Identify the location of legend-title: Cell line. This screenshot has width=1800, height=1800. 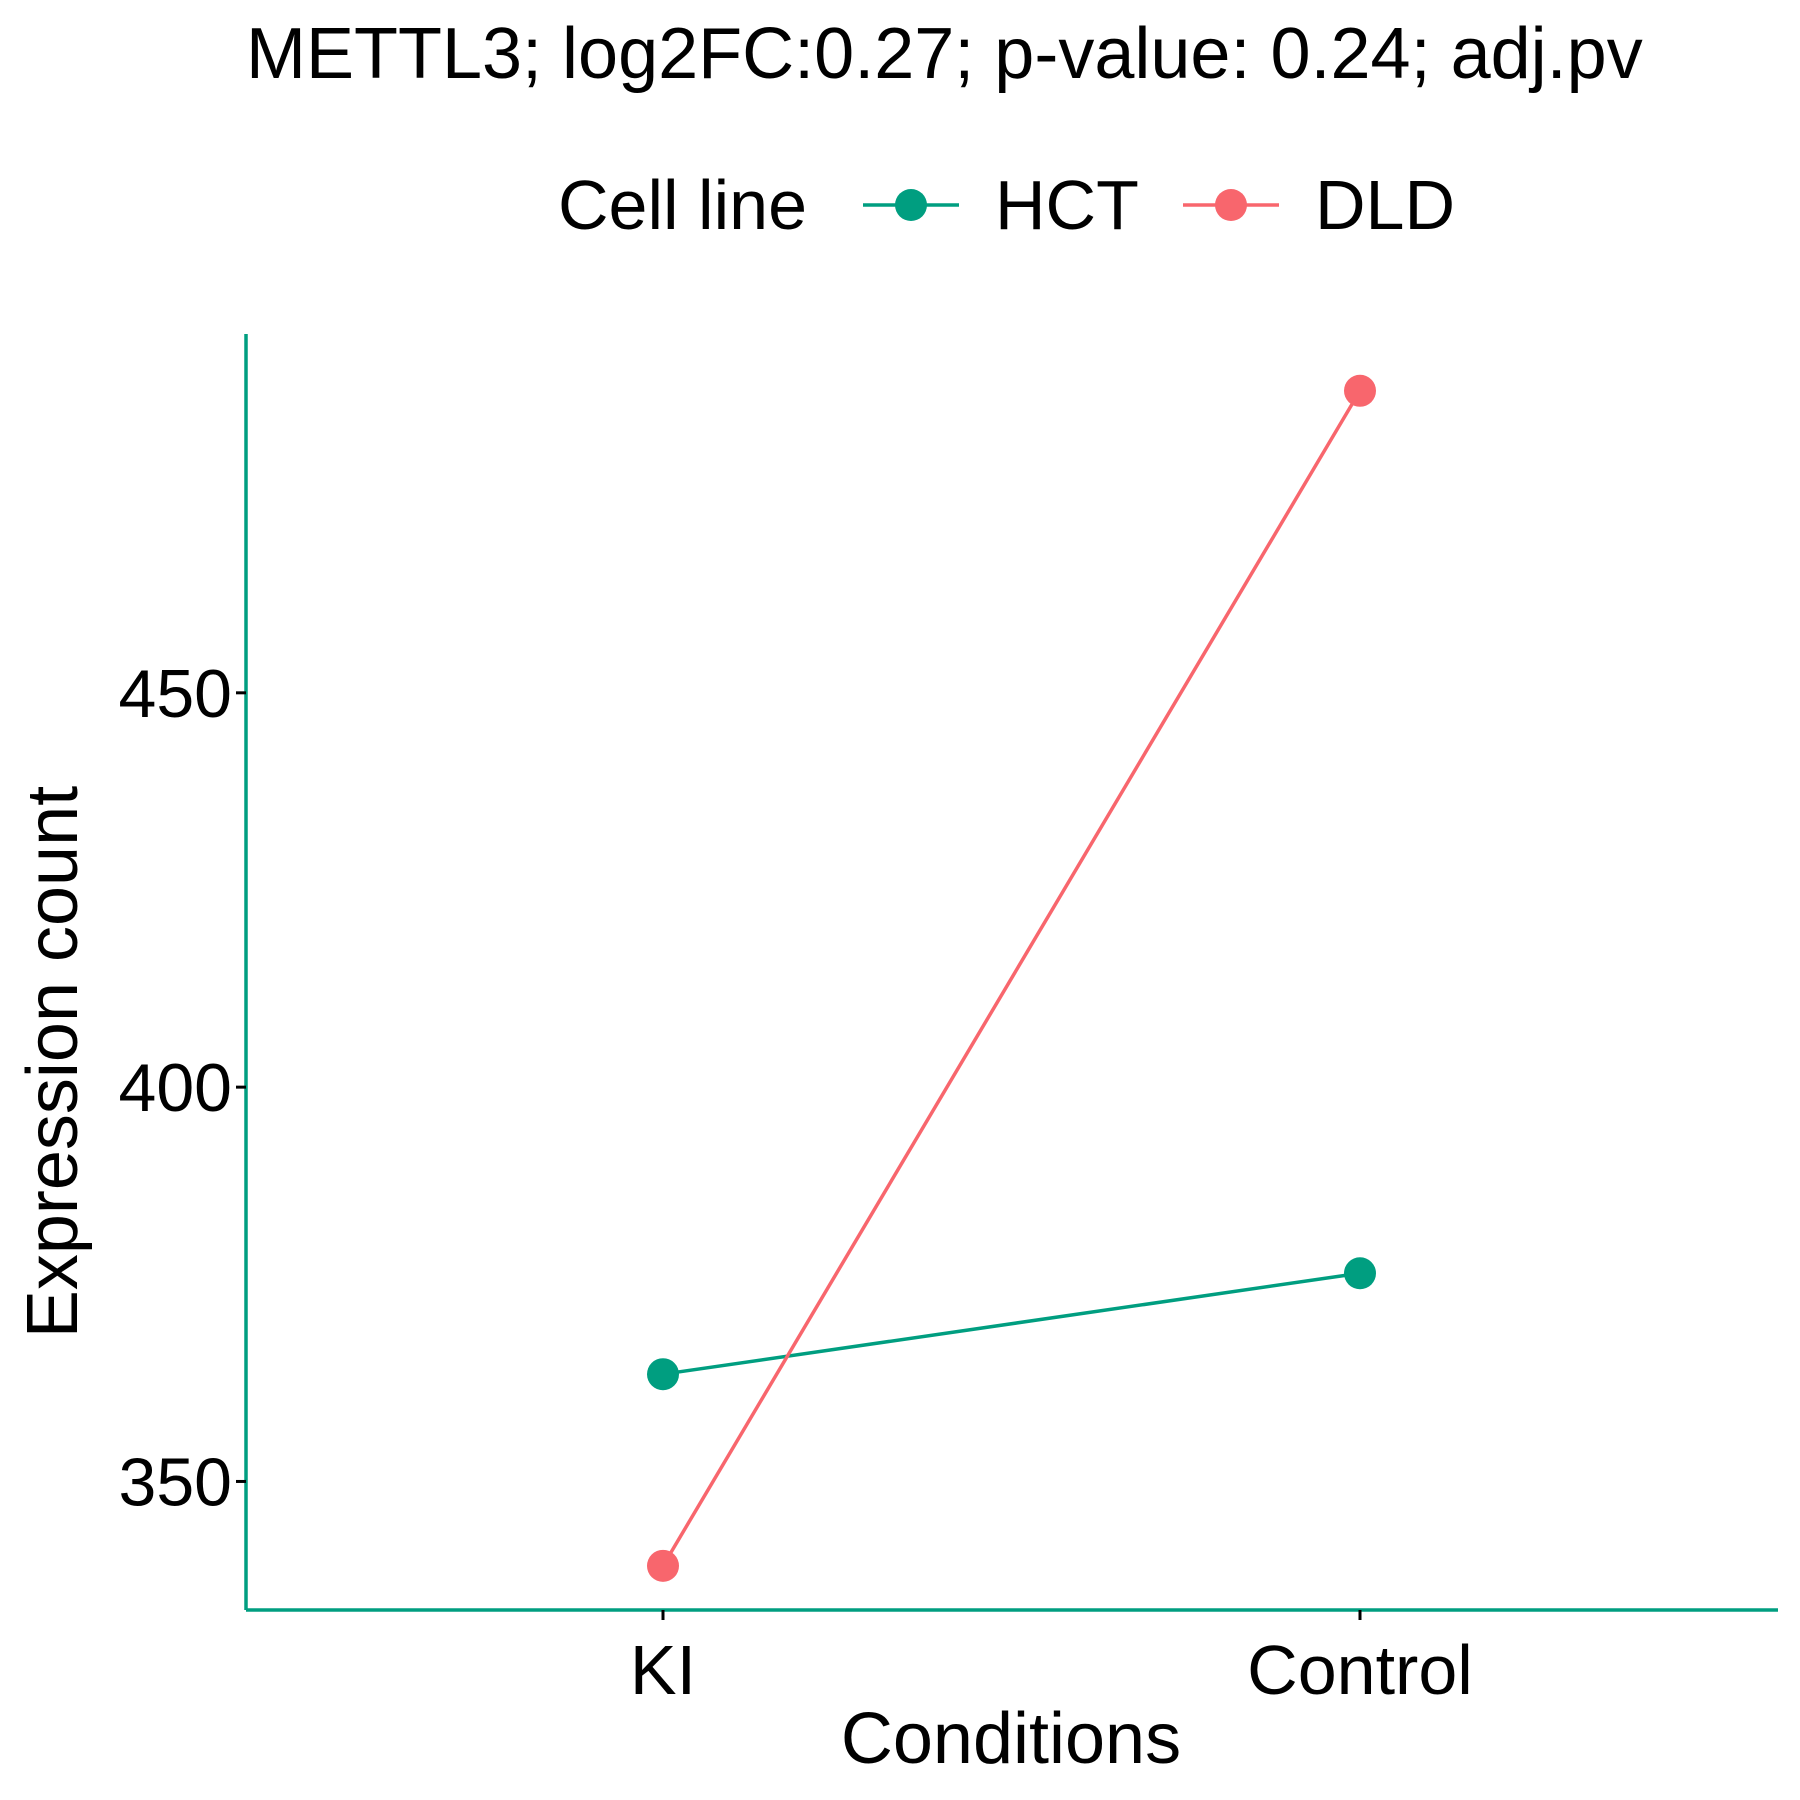
(682, 205).